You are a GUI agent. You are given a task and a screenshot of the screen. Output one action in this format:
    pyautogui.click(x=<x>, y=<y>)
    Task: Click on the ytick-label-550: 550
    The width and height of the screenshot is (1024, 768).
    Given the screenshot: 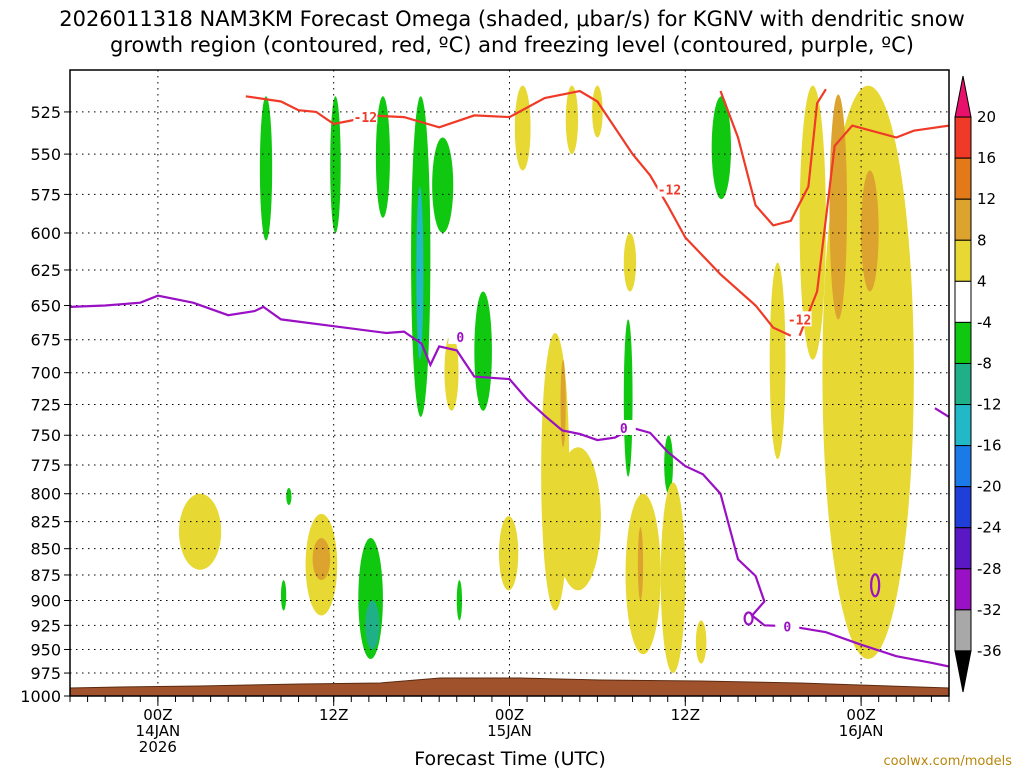 What is the action you would take?
    pyautogui.click(x=45, y=154)
    